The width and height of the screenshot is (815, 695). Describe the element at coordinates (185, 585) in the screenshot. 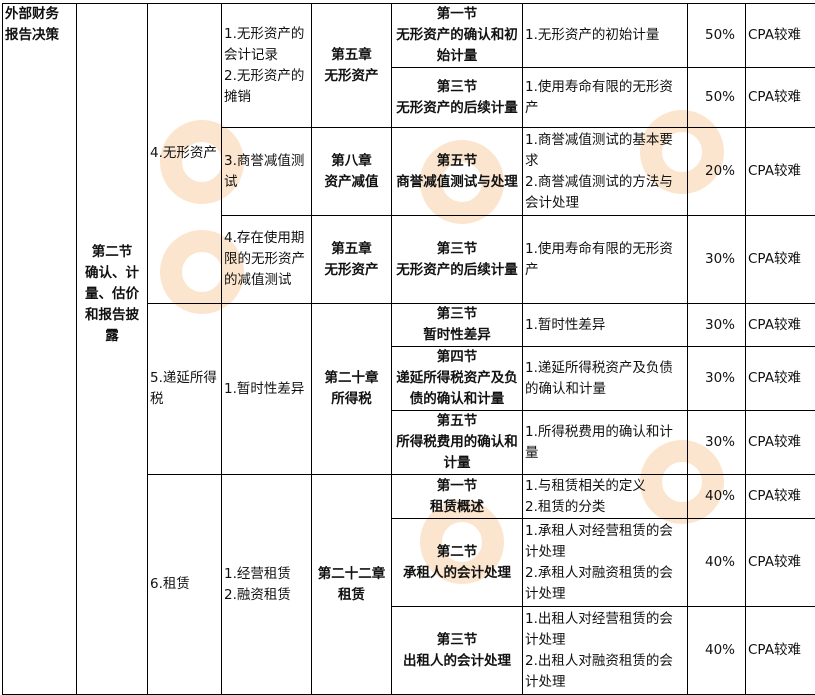

I see `topic-cell: 6.租赁` at that location.